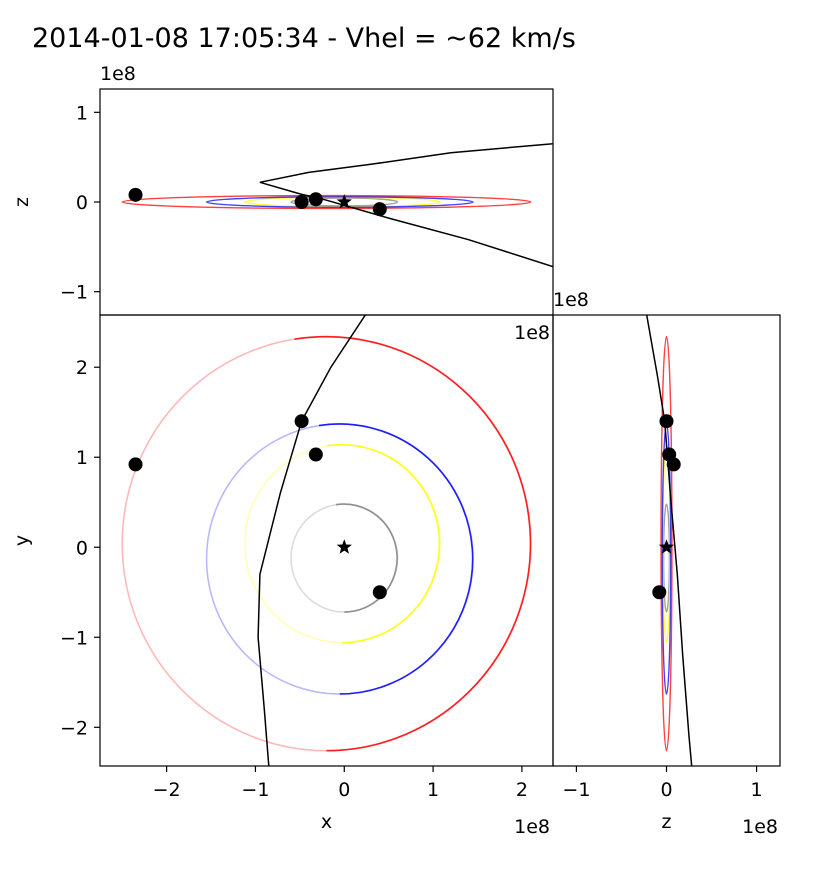  Describe the element at coordinates (366, 558) in the screenshot. I see `mercury-orbit-arc` at that location.